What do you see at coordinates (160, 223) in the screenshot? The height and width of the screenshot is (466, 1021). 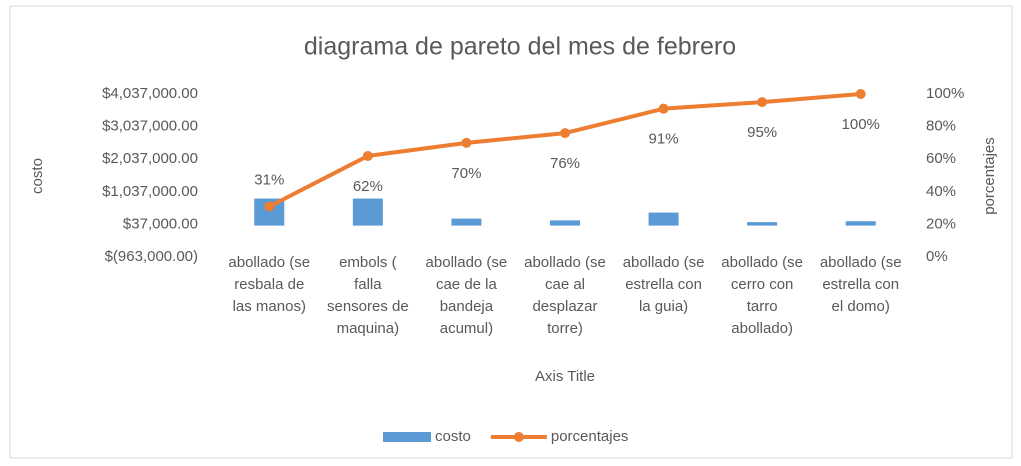 I see `y-tick-label: $37,000.00` at bounding box center [160, 223].